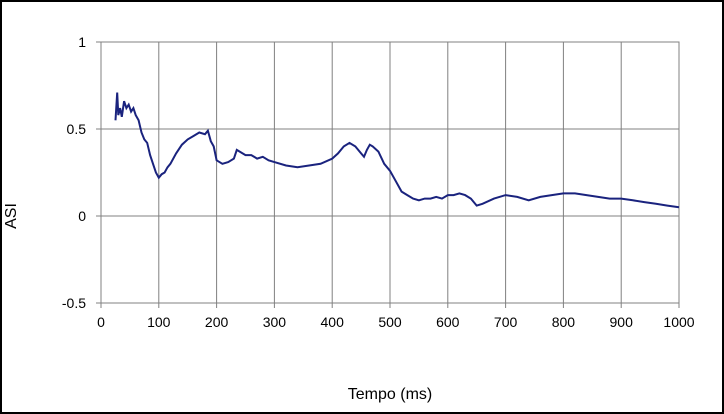 The image size is (724, 414). Describe the element at coordinates (77, 129) in the screenshot. I see `y-tick-label: 0.5` at that location.